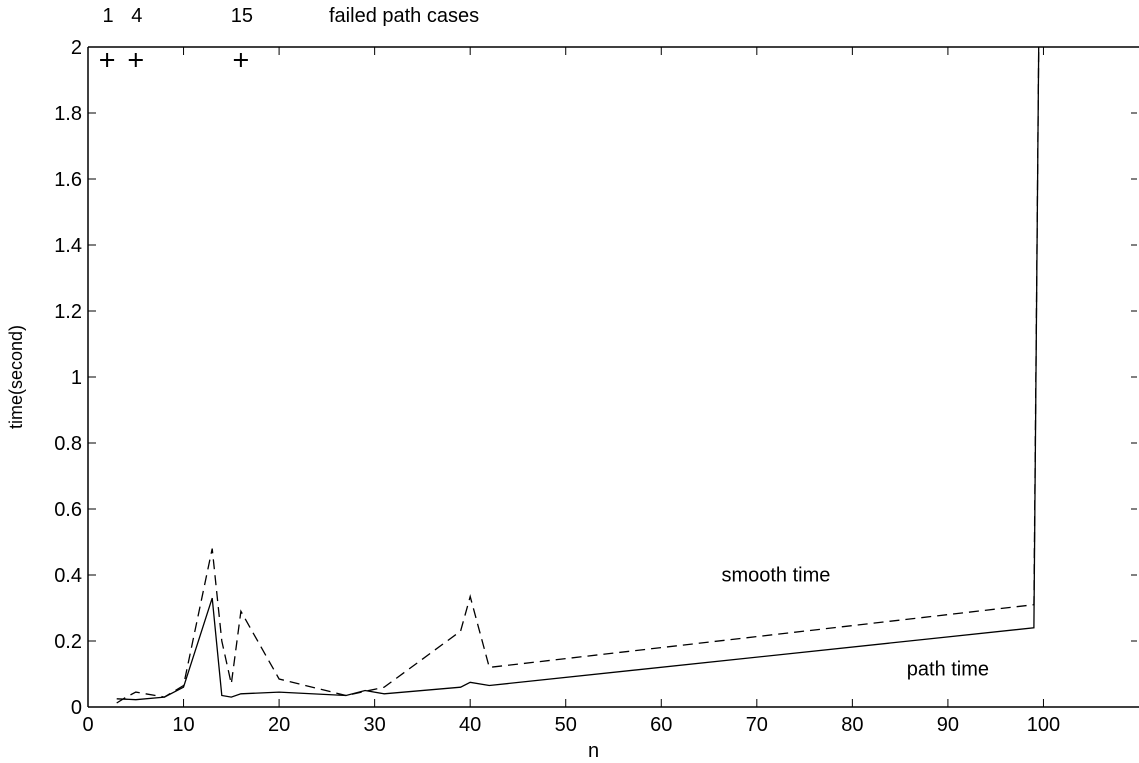  Describe the element at coordinates (948, 670) in the screenshot. I see `annotation-label: path time` at that location.